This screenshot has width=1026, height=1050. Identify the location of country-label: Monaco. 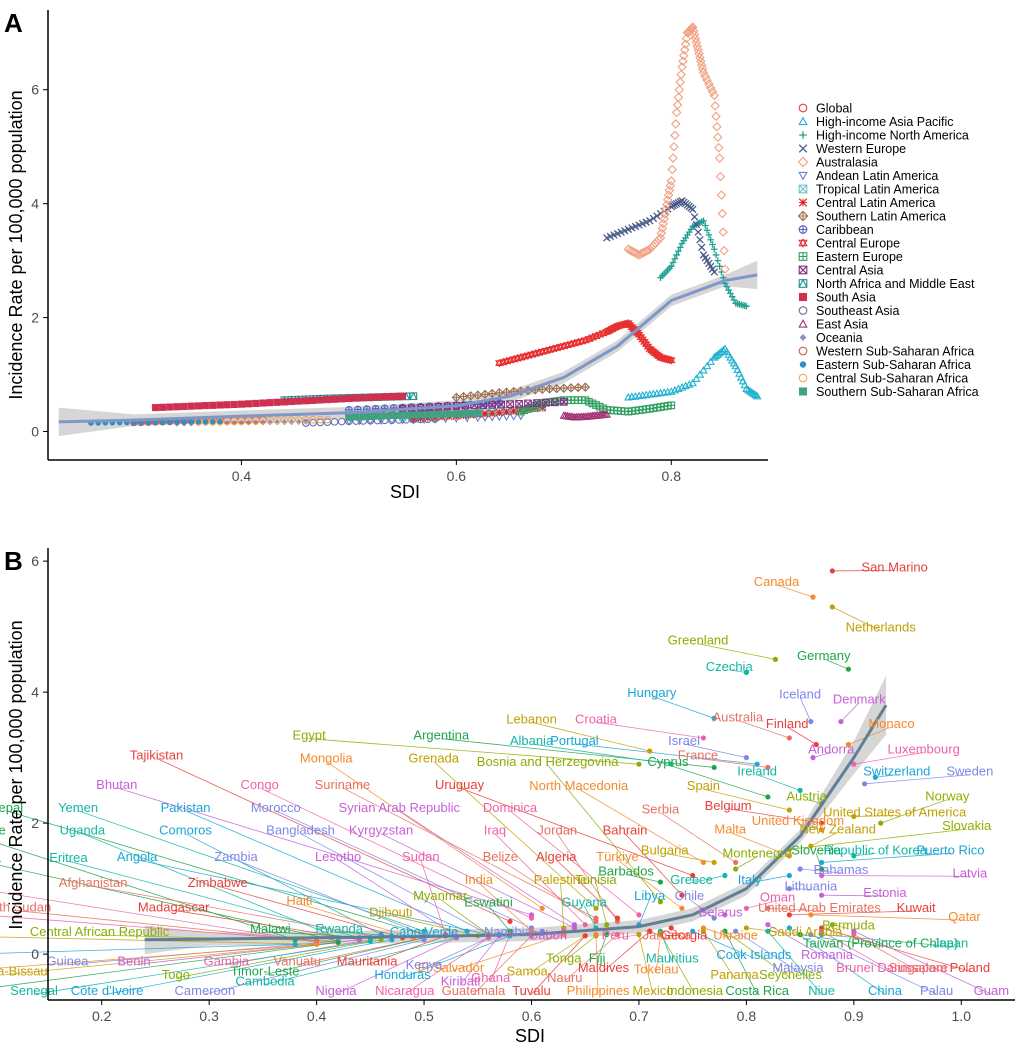
(891, 723).